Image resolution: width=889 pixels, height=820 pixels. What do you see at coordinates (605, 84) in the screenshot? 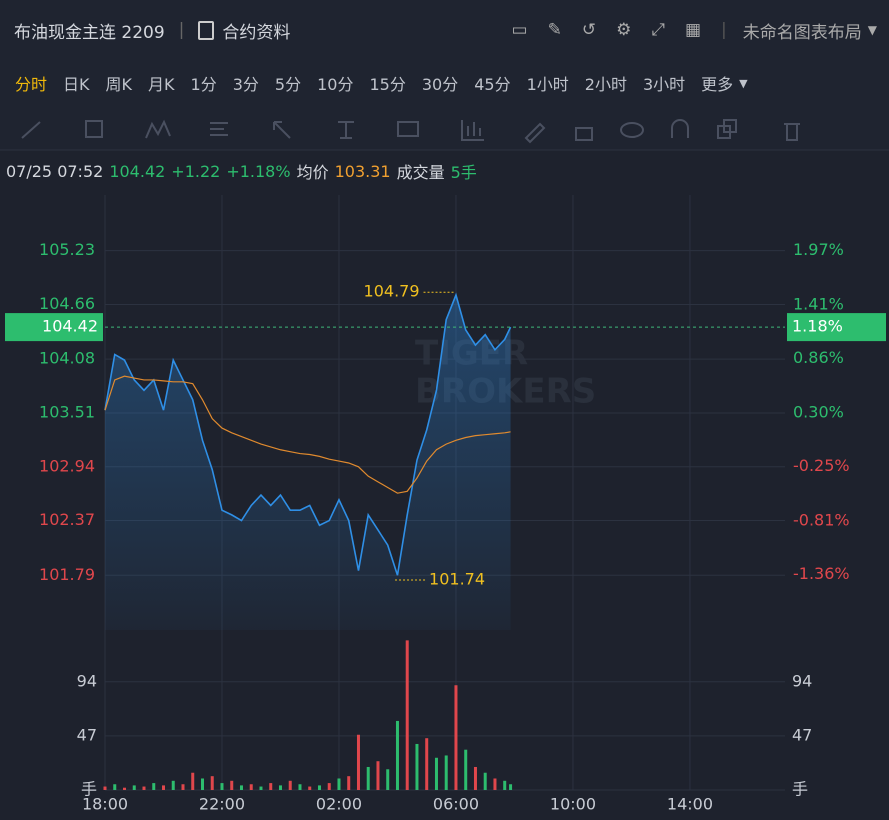
I see `timeframe-tab: 2小时` at bounding box center [605, 84].